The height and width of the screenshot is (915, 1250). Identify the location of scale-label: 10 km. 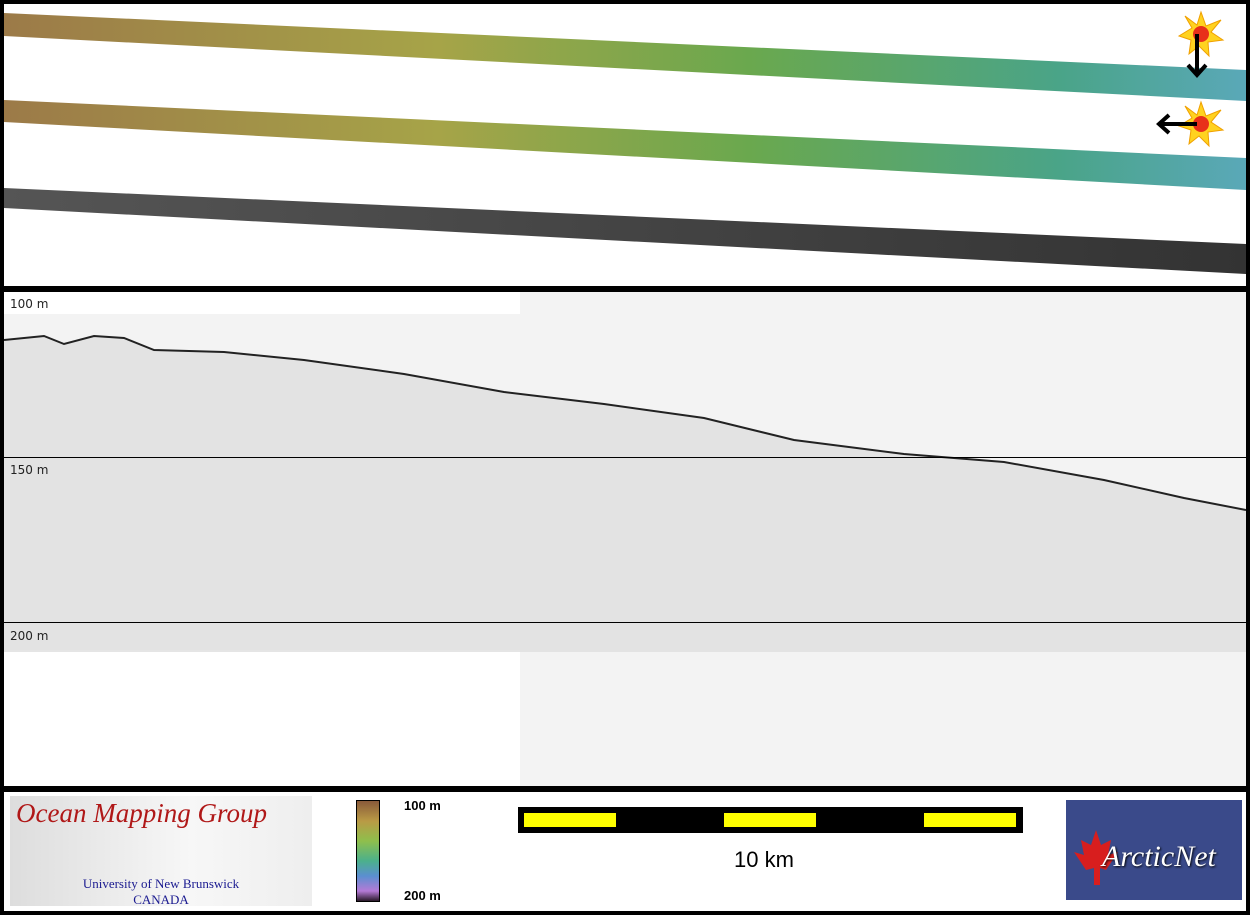
(764, 859).